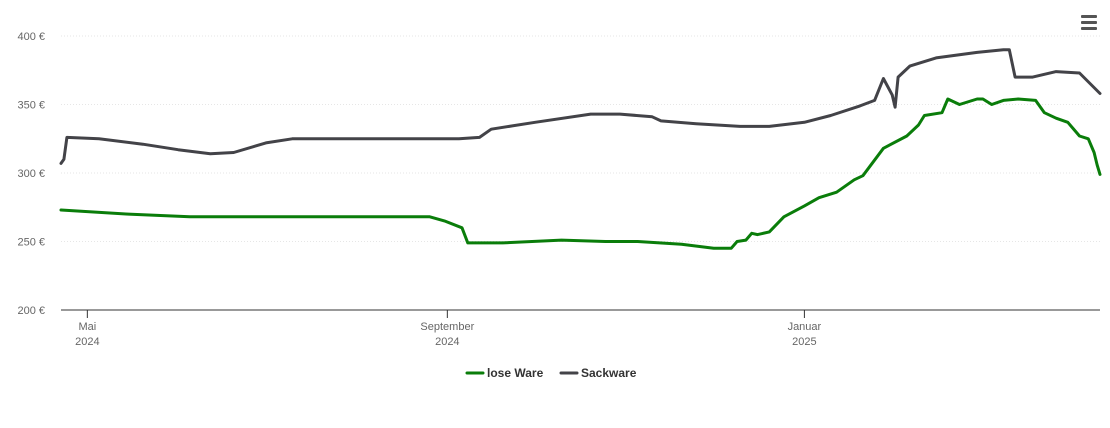  What do you see at coordinates (609, 373) in the screenshot?
I see `legend-label: Sackware` at bounding box center [609, 373].